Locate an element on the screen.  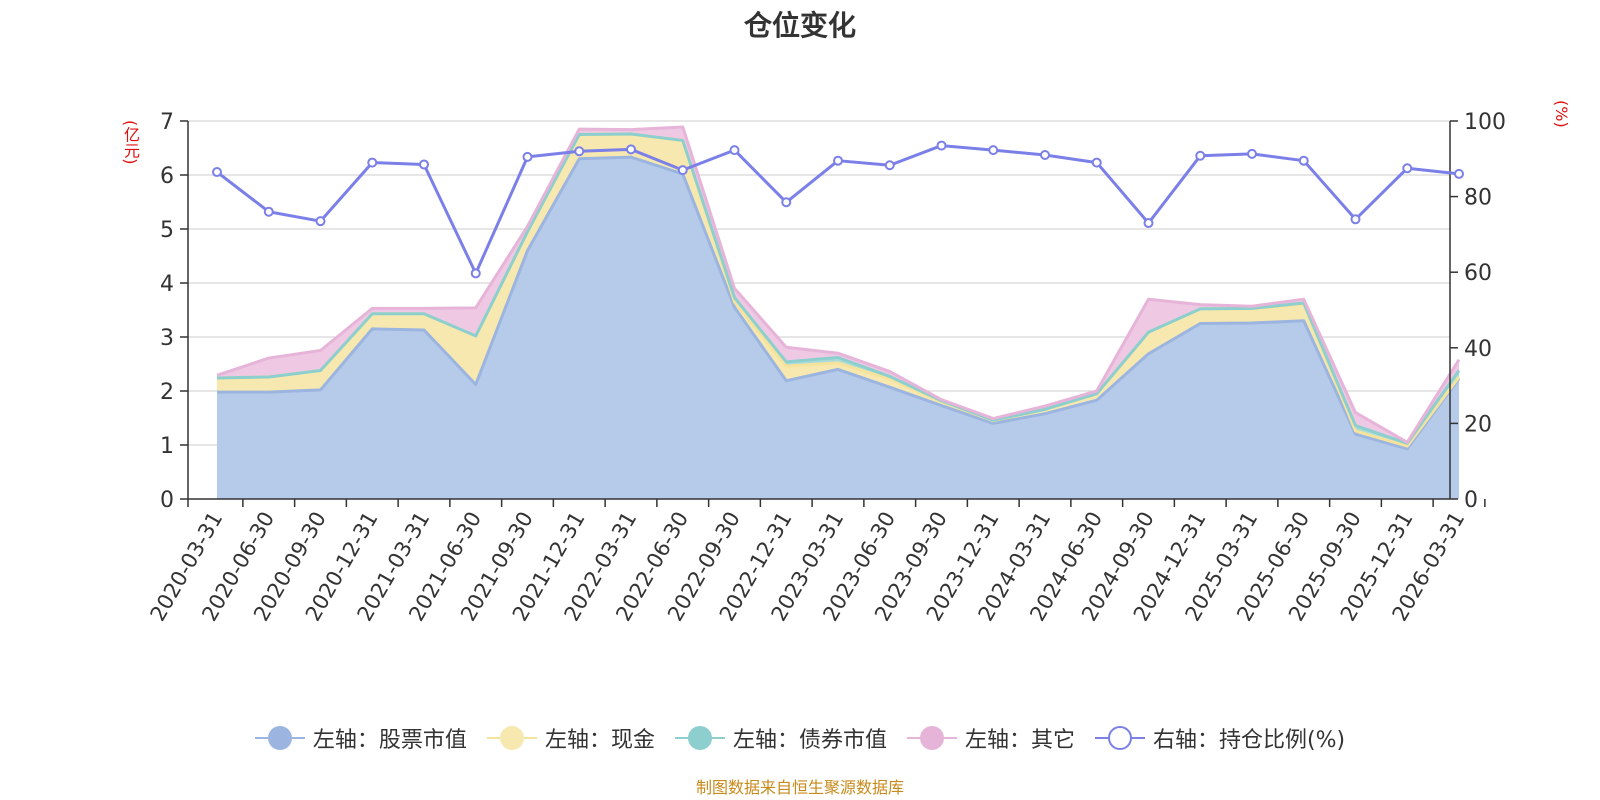
right-axis-tick-label: 40 is located at coordinates (1478, 349).